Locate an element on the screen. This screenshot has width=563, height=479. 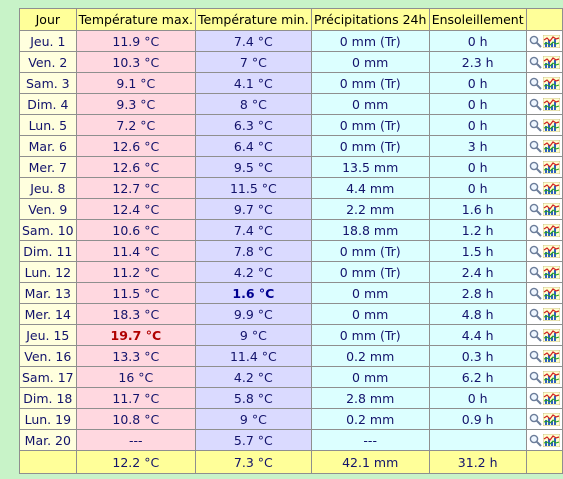
temp-min-cell: 7 °C is located at coordinates (253, 62).